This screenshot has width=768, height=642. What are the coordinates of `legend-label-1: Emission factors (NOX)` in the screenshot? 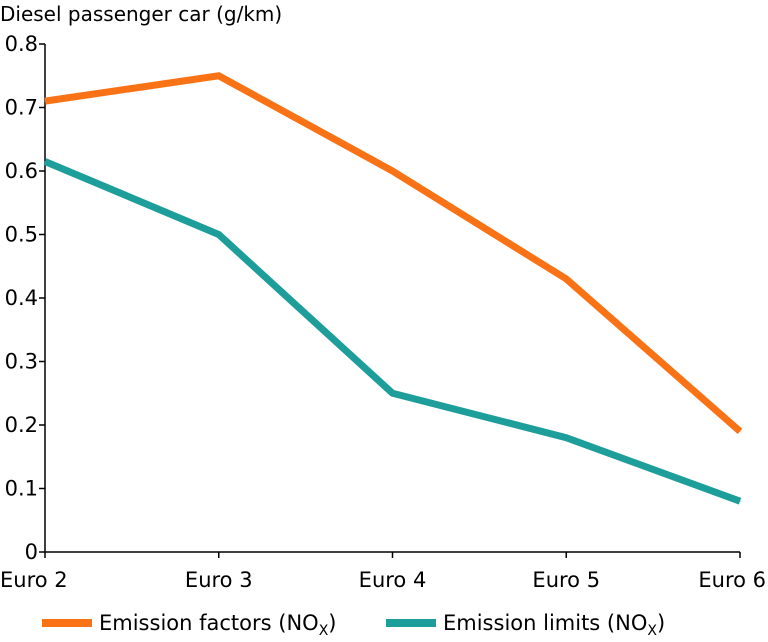 It's located at (217, 625).